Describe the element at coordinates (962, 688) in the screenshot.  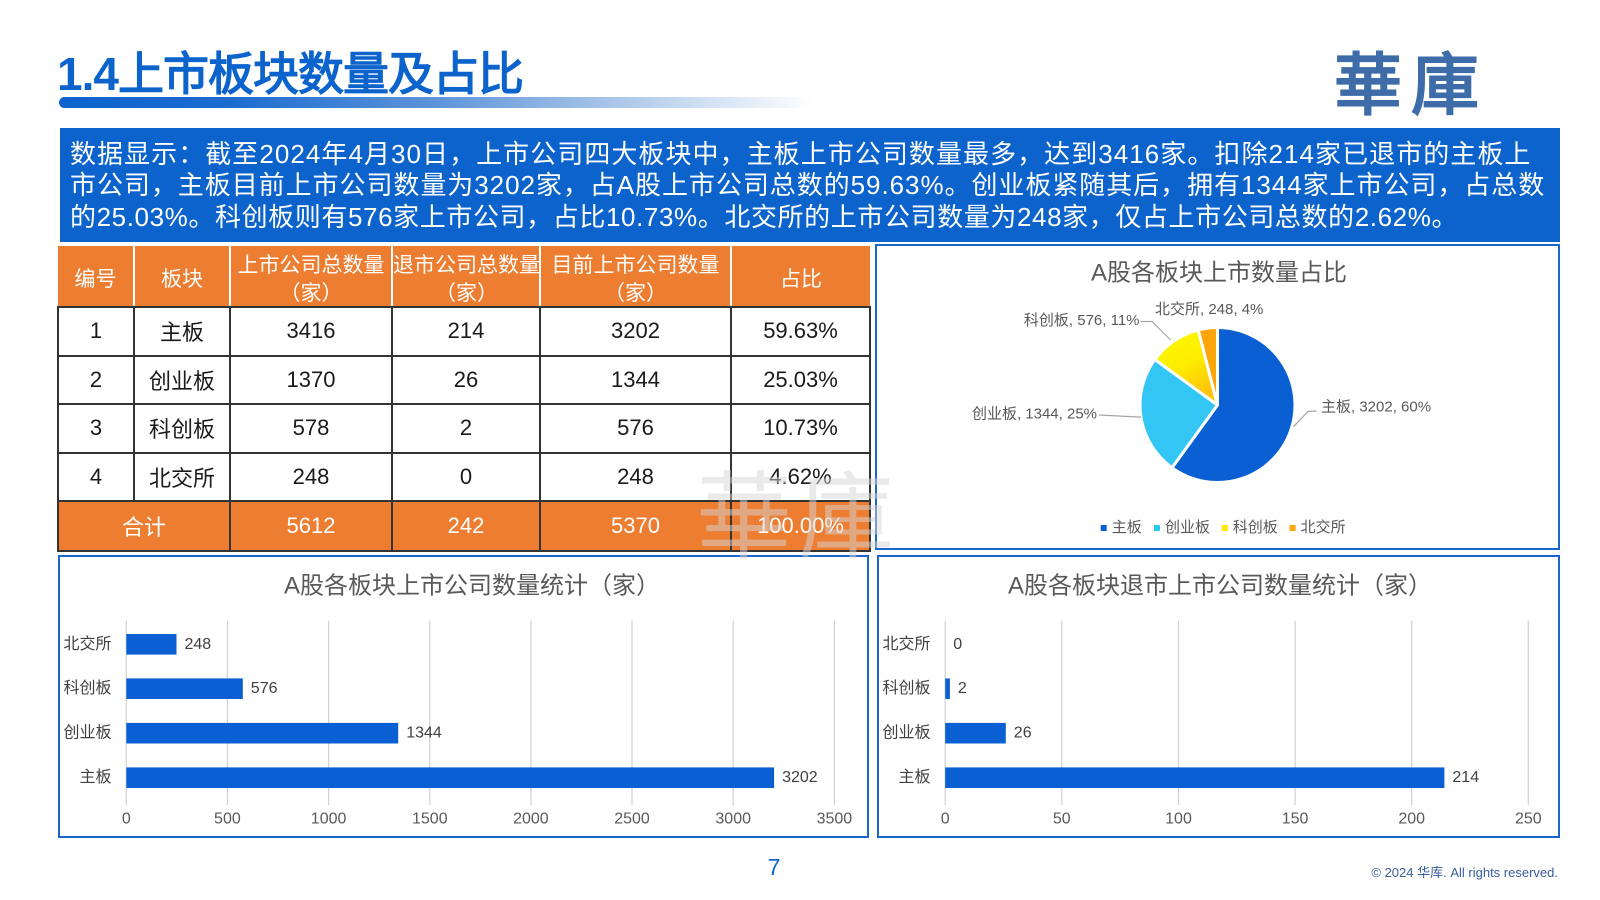
I see `svg-text: 2` at that location.